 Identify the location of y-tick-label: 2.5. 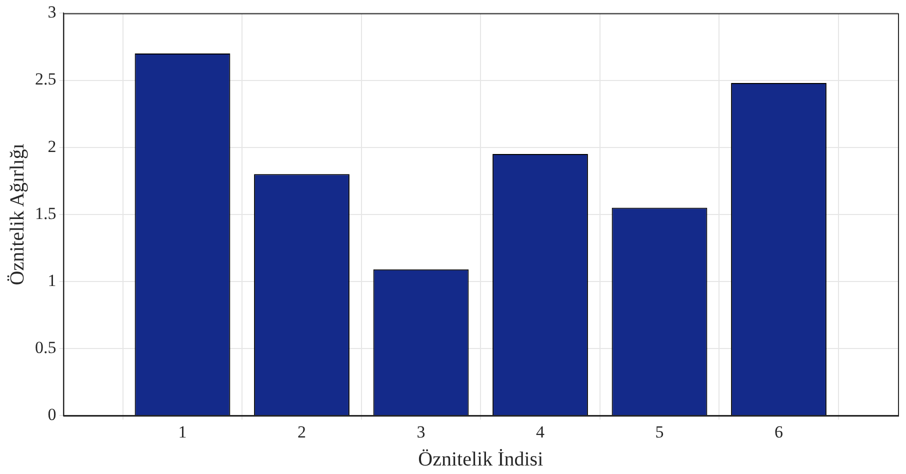
(45, 79).